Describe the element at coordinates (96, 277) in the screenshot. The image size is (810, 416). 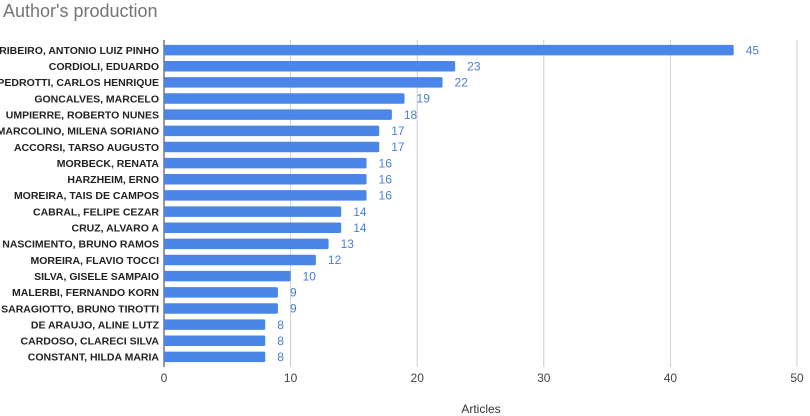
I see `category-label: SILVA, GISELE SAMPAIO` at that location.